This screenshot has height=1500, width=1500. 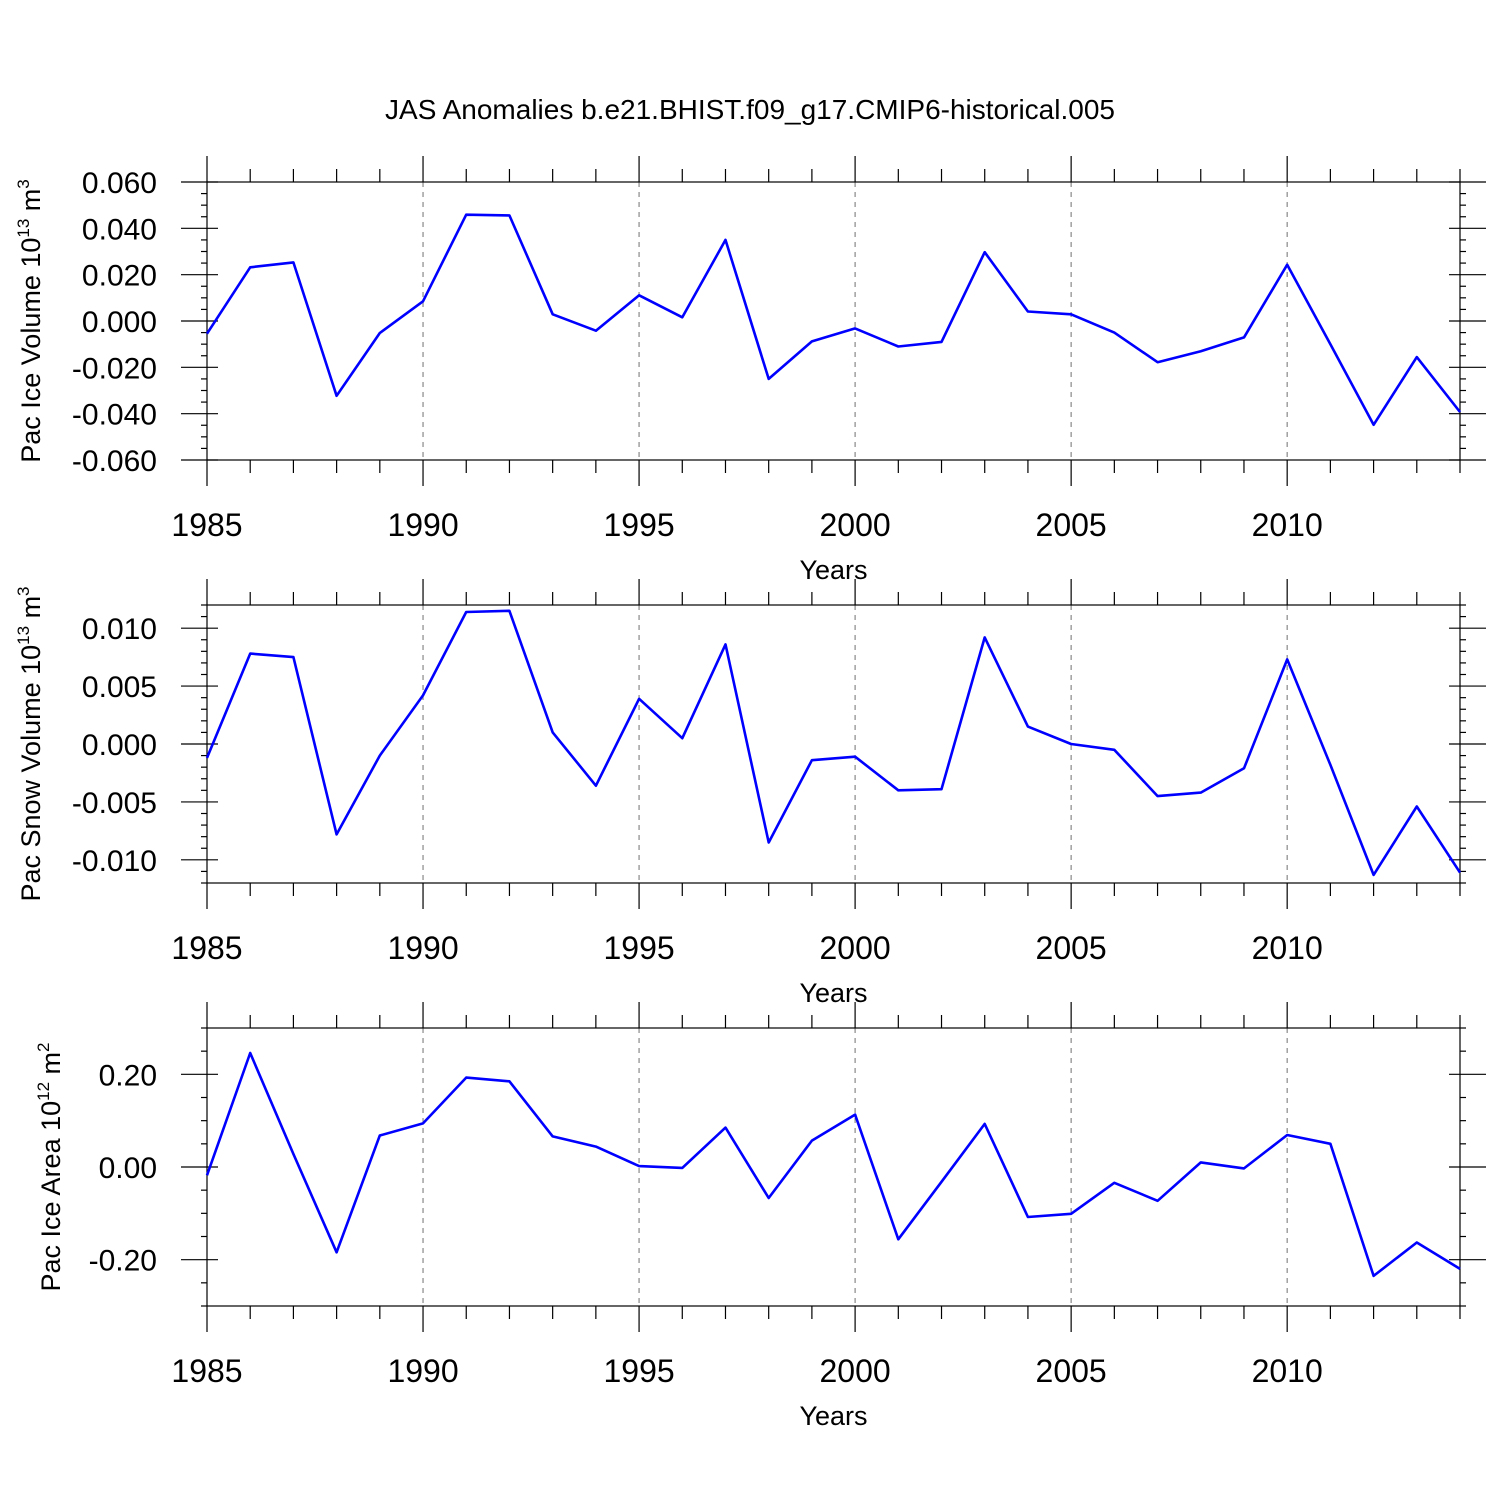 What do you see at coordinates (128, 1168) in the screenshot?
I see `y-tick-label: 0.00` at bounding box center [128, 1168].